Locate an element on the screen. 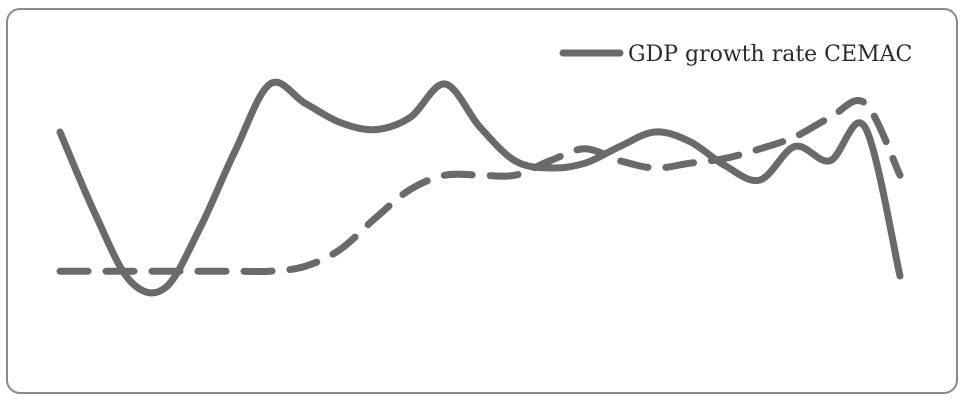  legend-label-gdp-growth: GDP growth rate CEMAC is located at coordinates (770, 54).